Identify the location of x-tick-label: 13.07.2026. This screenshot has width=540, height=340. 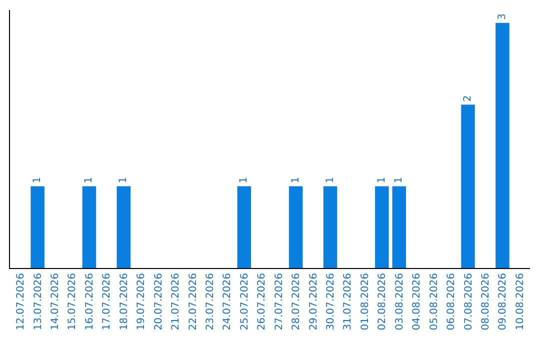
(38, 301).